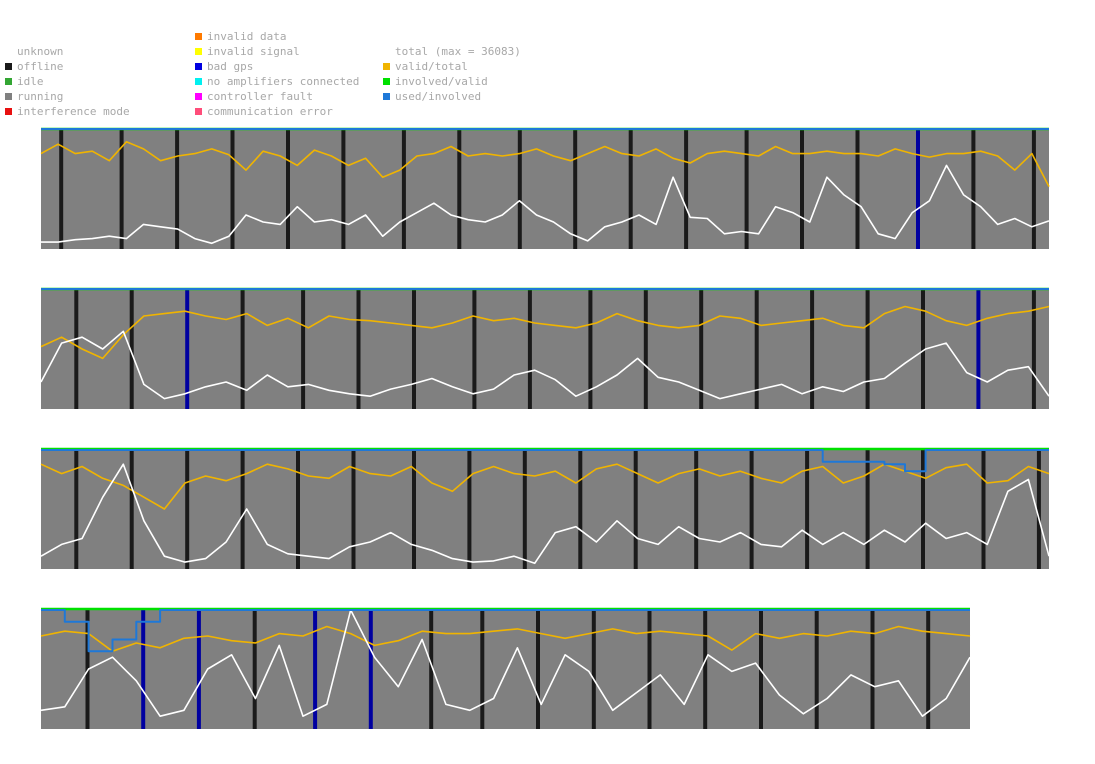  Describe the element at coordinates (198, 36) in the screenshot. I see `invalid-data-swatch` at that location.